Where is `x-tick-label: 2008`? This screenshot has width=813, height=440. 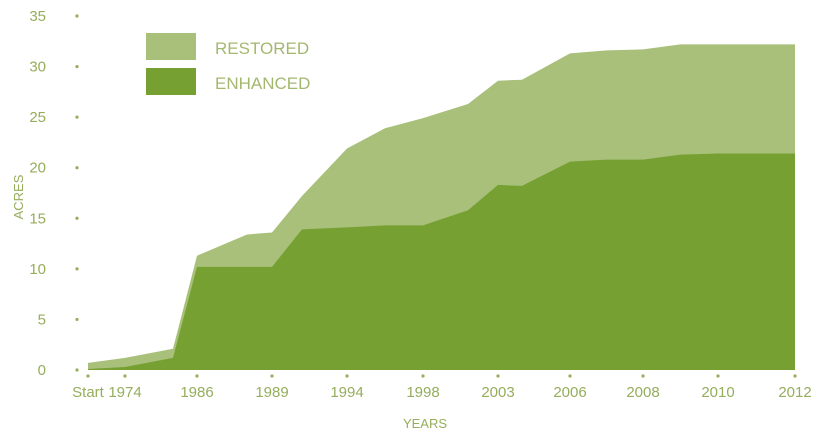 x-tick-label: 2008 is located at coordinates (642, 392).